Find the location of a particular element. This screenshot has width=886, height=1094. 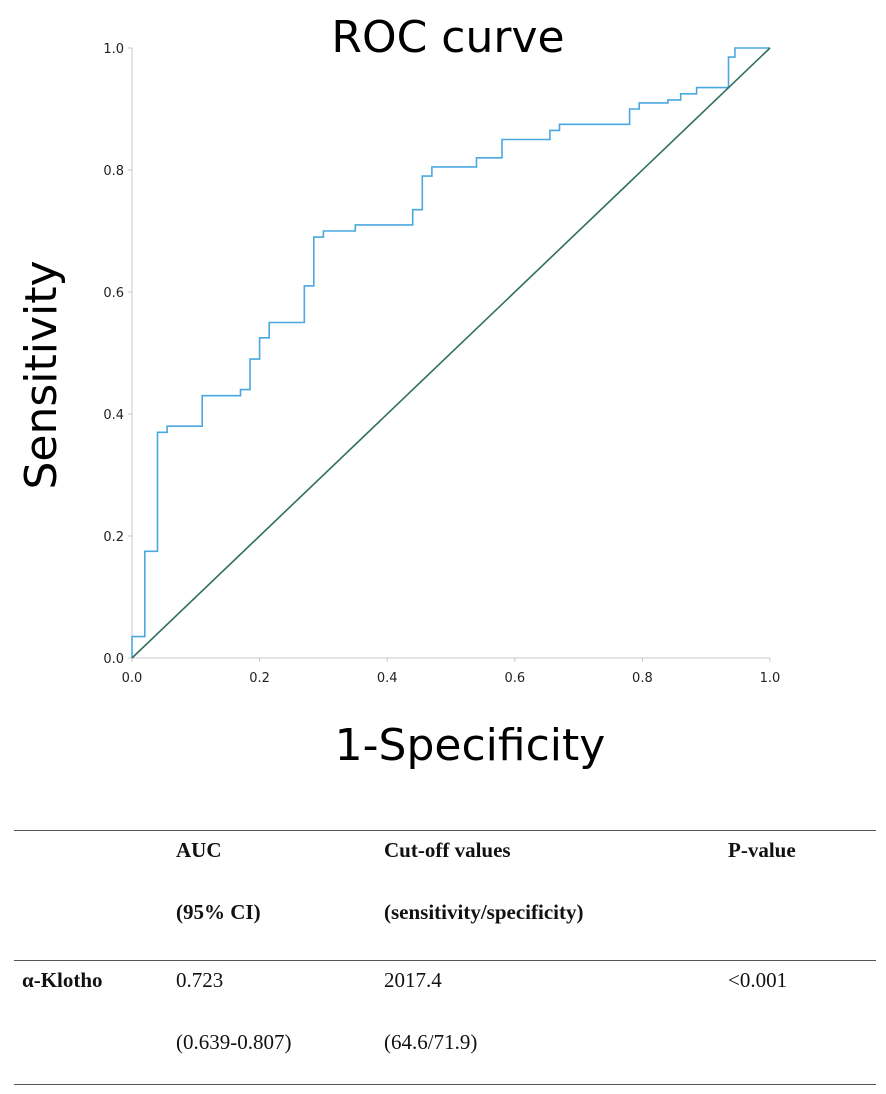

table-bottom-rule is located at coordinates (445, 1084).